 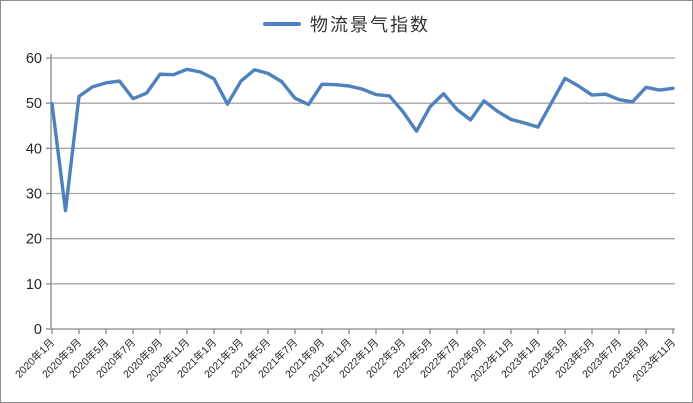 I want to click on y-tick-label: 40, so click(x=34, y=149).